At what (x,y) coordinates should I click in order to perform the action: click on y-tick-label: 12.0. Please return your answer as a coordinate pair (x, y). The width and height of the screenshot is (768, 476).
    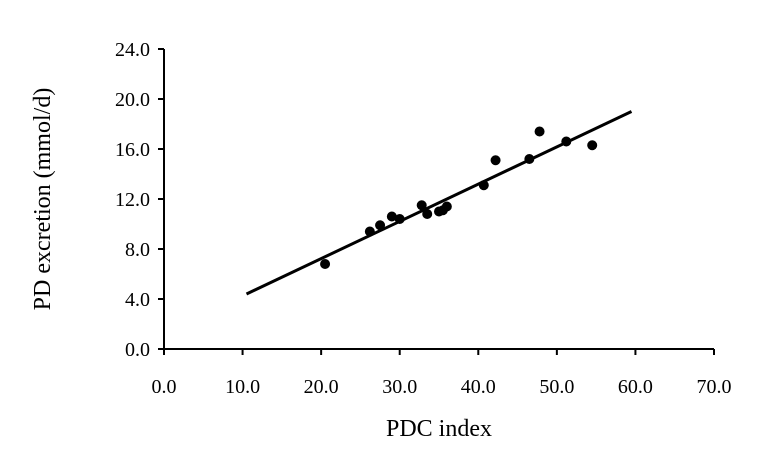
    Looking at the image, I should click on (132, 200).